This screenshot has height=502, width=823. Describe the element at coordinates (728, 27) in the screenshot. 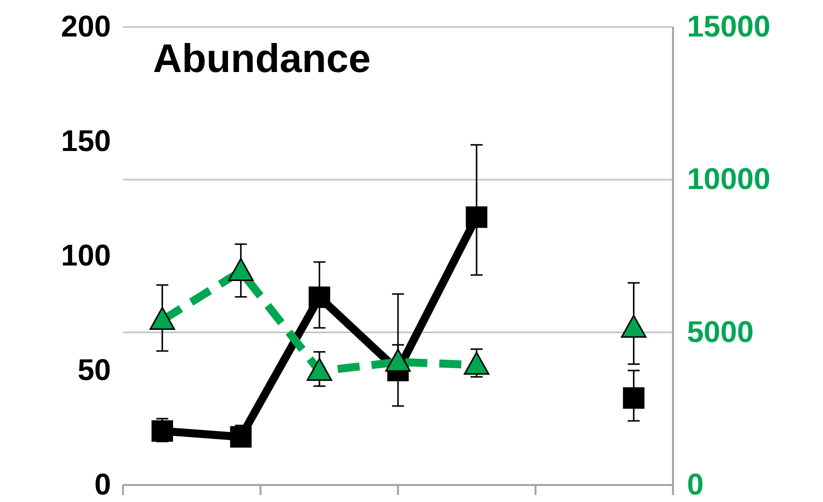

I see `y2-tick-label: 15000` at that location.